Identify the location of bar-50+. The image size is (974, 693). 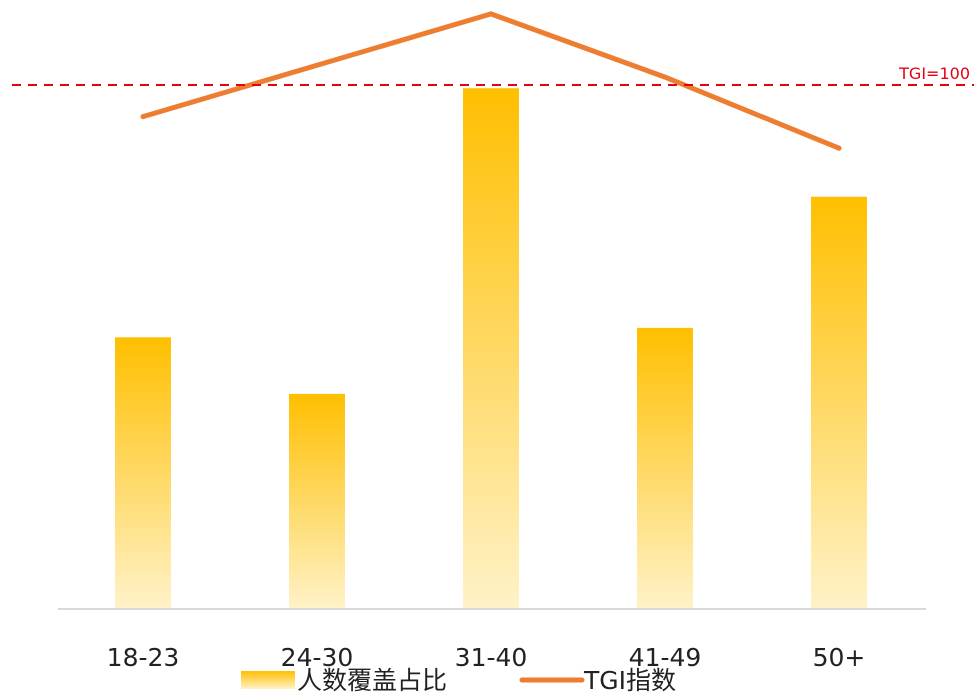
(839, 403).